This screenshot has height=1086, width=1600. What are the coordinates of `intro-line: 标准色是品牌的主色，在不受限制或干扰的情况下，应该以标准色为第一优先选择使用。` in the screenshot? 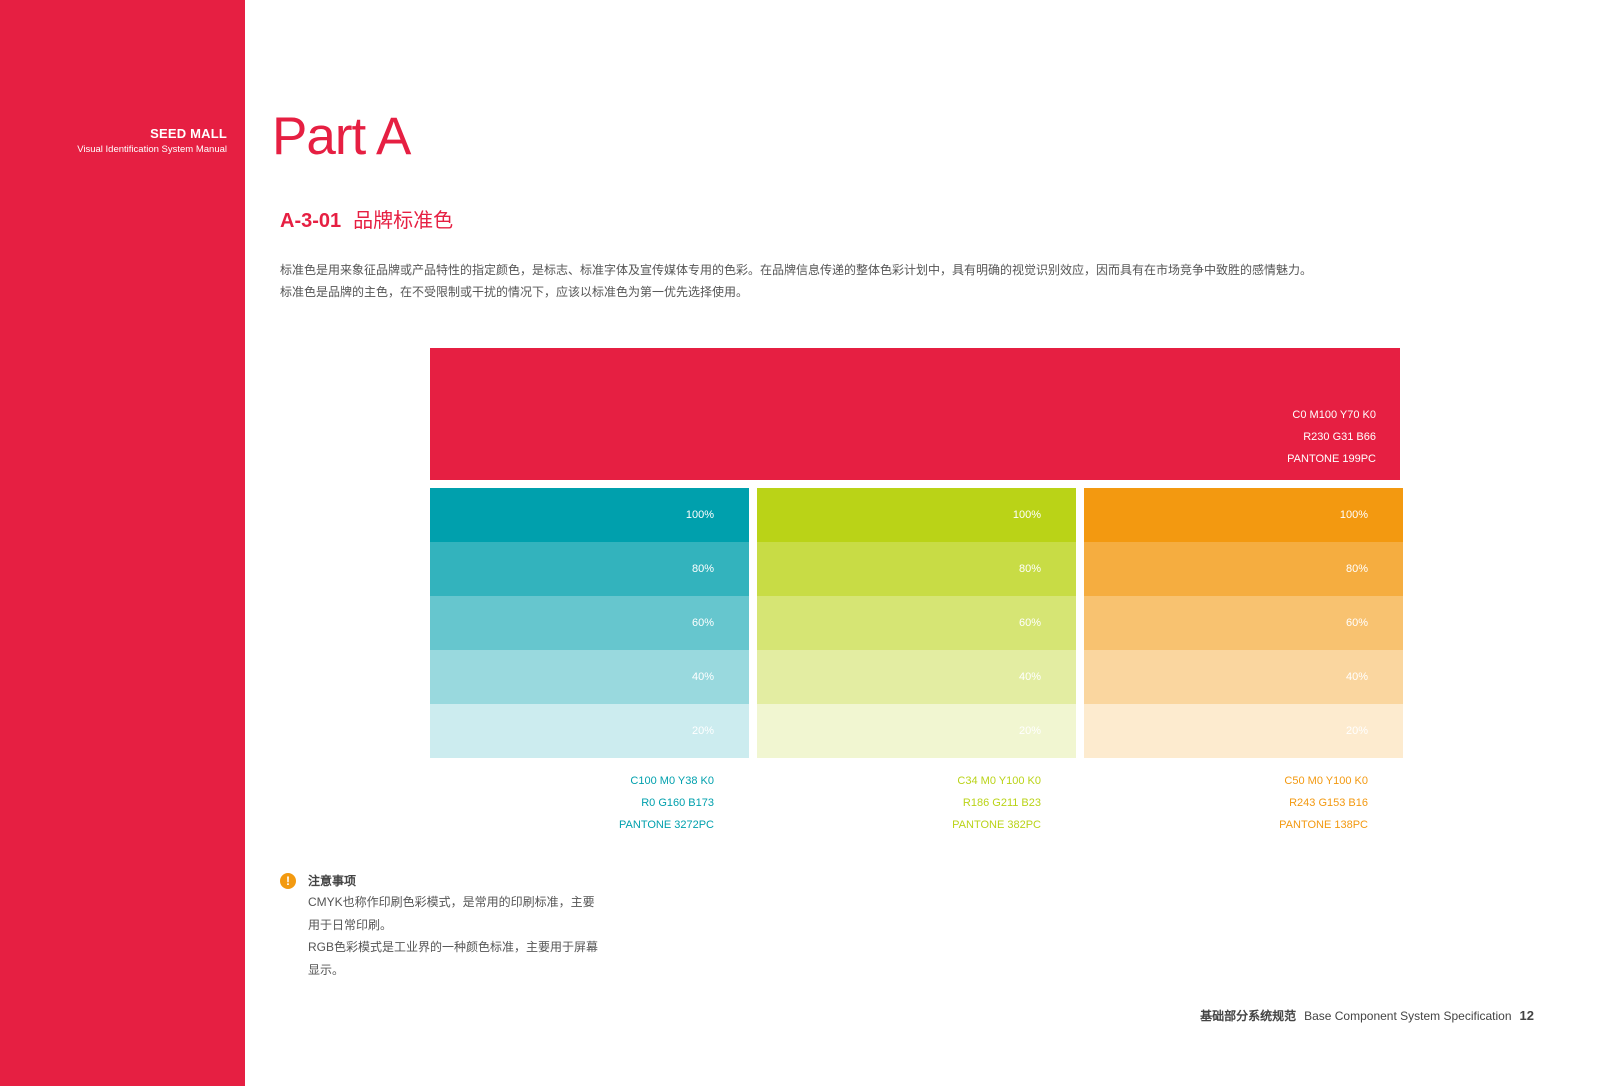 It's located at (514, 292).